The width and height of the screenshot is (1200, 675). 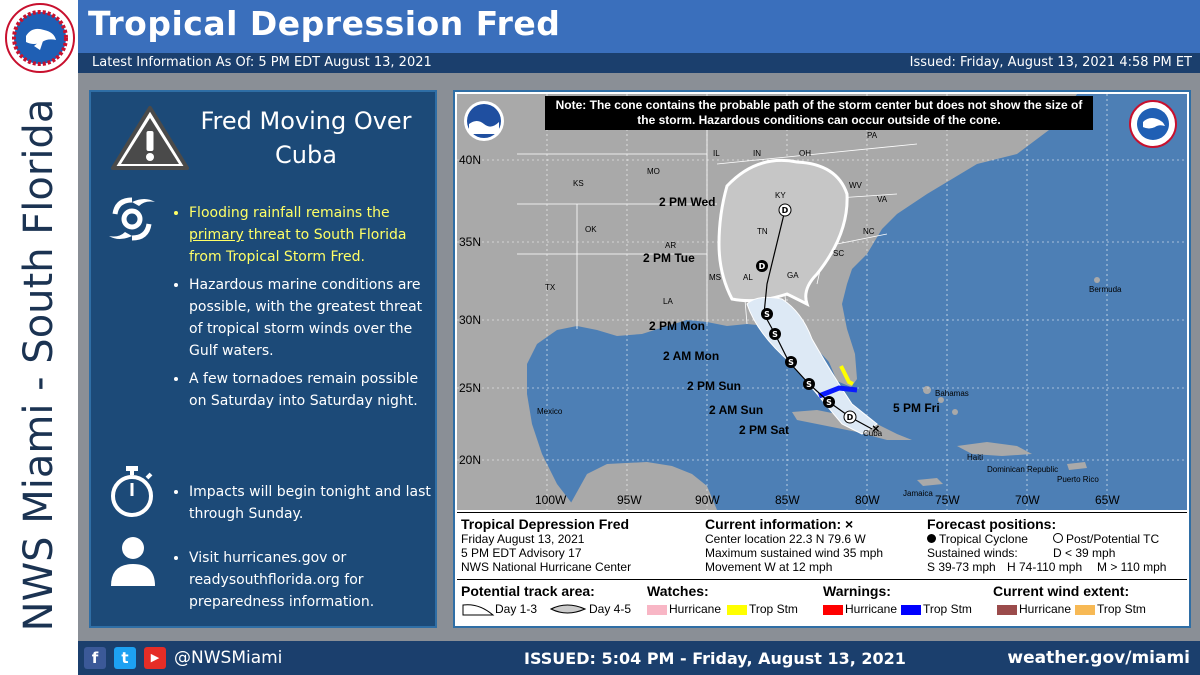 I want to click on legend-current-symbol: ×, so click(x=849, y=524).